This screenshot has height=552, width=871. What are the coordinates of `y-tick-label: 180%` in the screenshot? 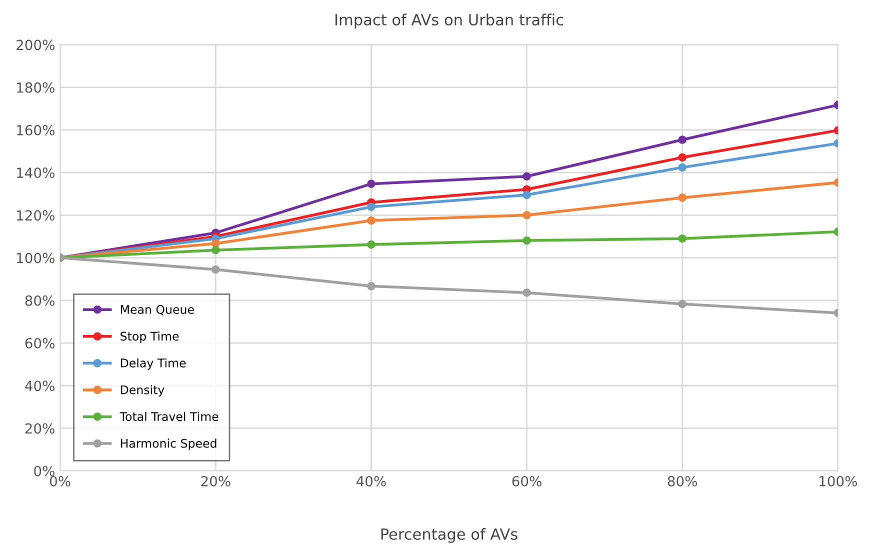 It's located at (35, 87).